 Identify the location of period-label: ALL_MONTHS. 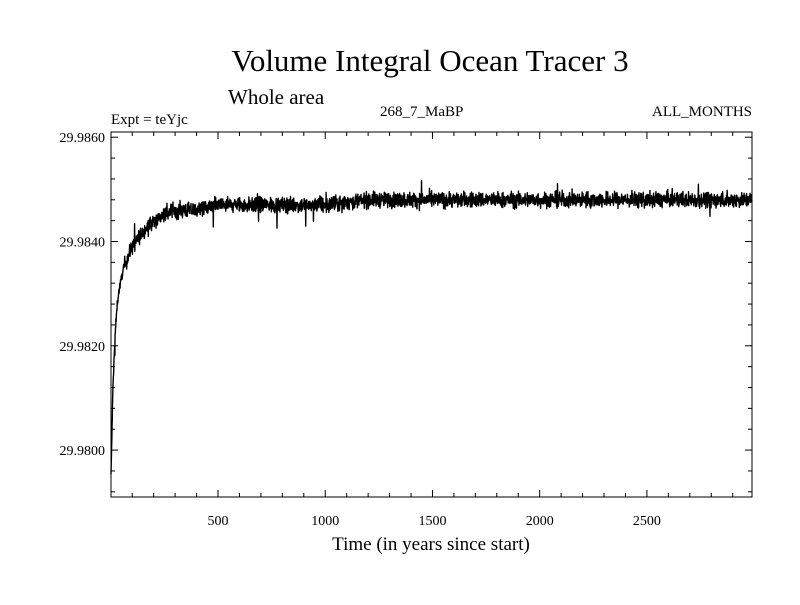
(702, 112).